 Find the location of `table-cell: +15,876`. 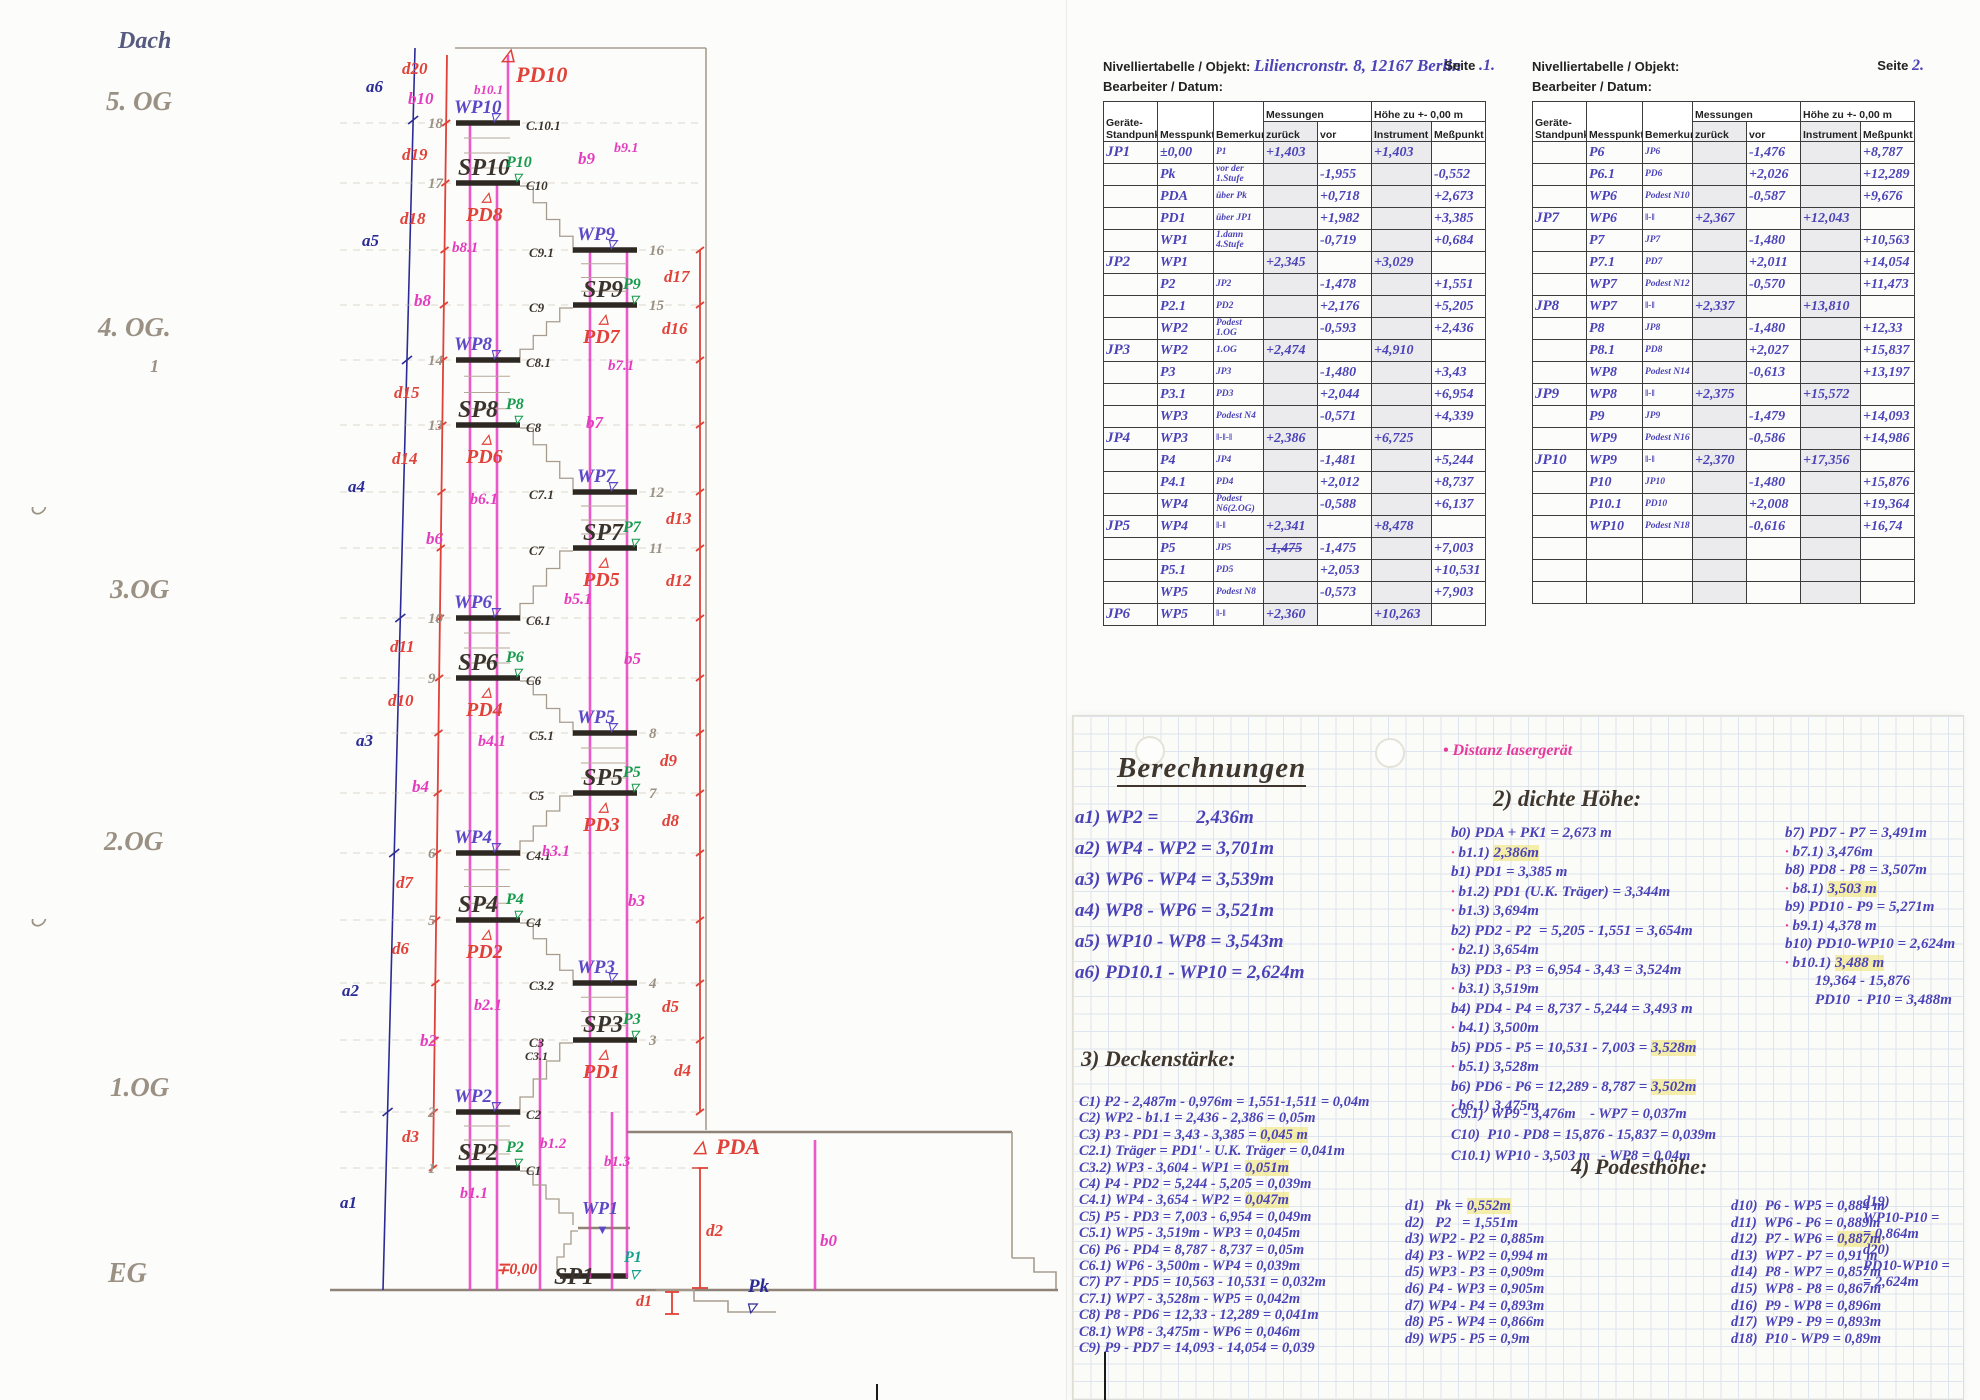

table-cell: +15,876 is located at coordinates (1888, 483).